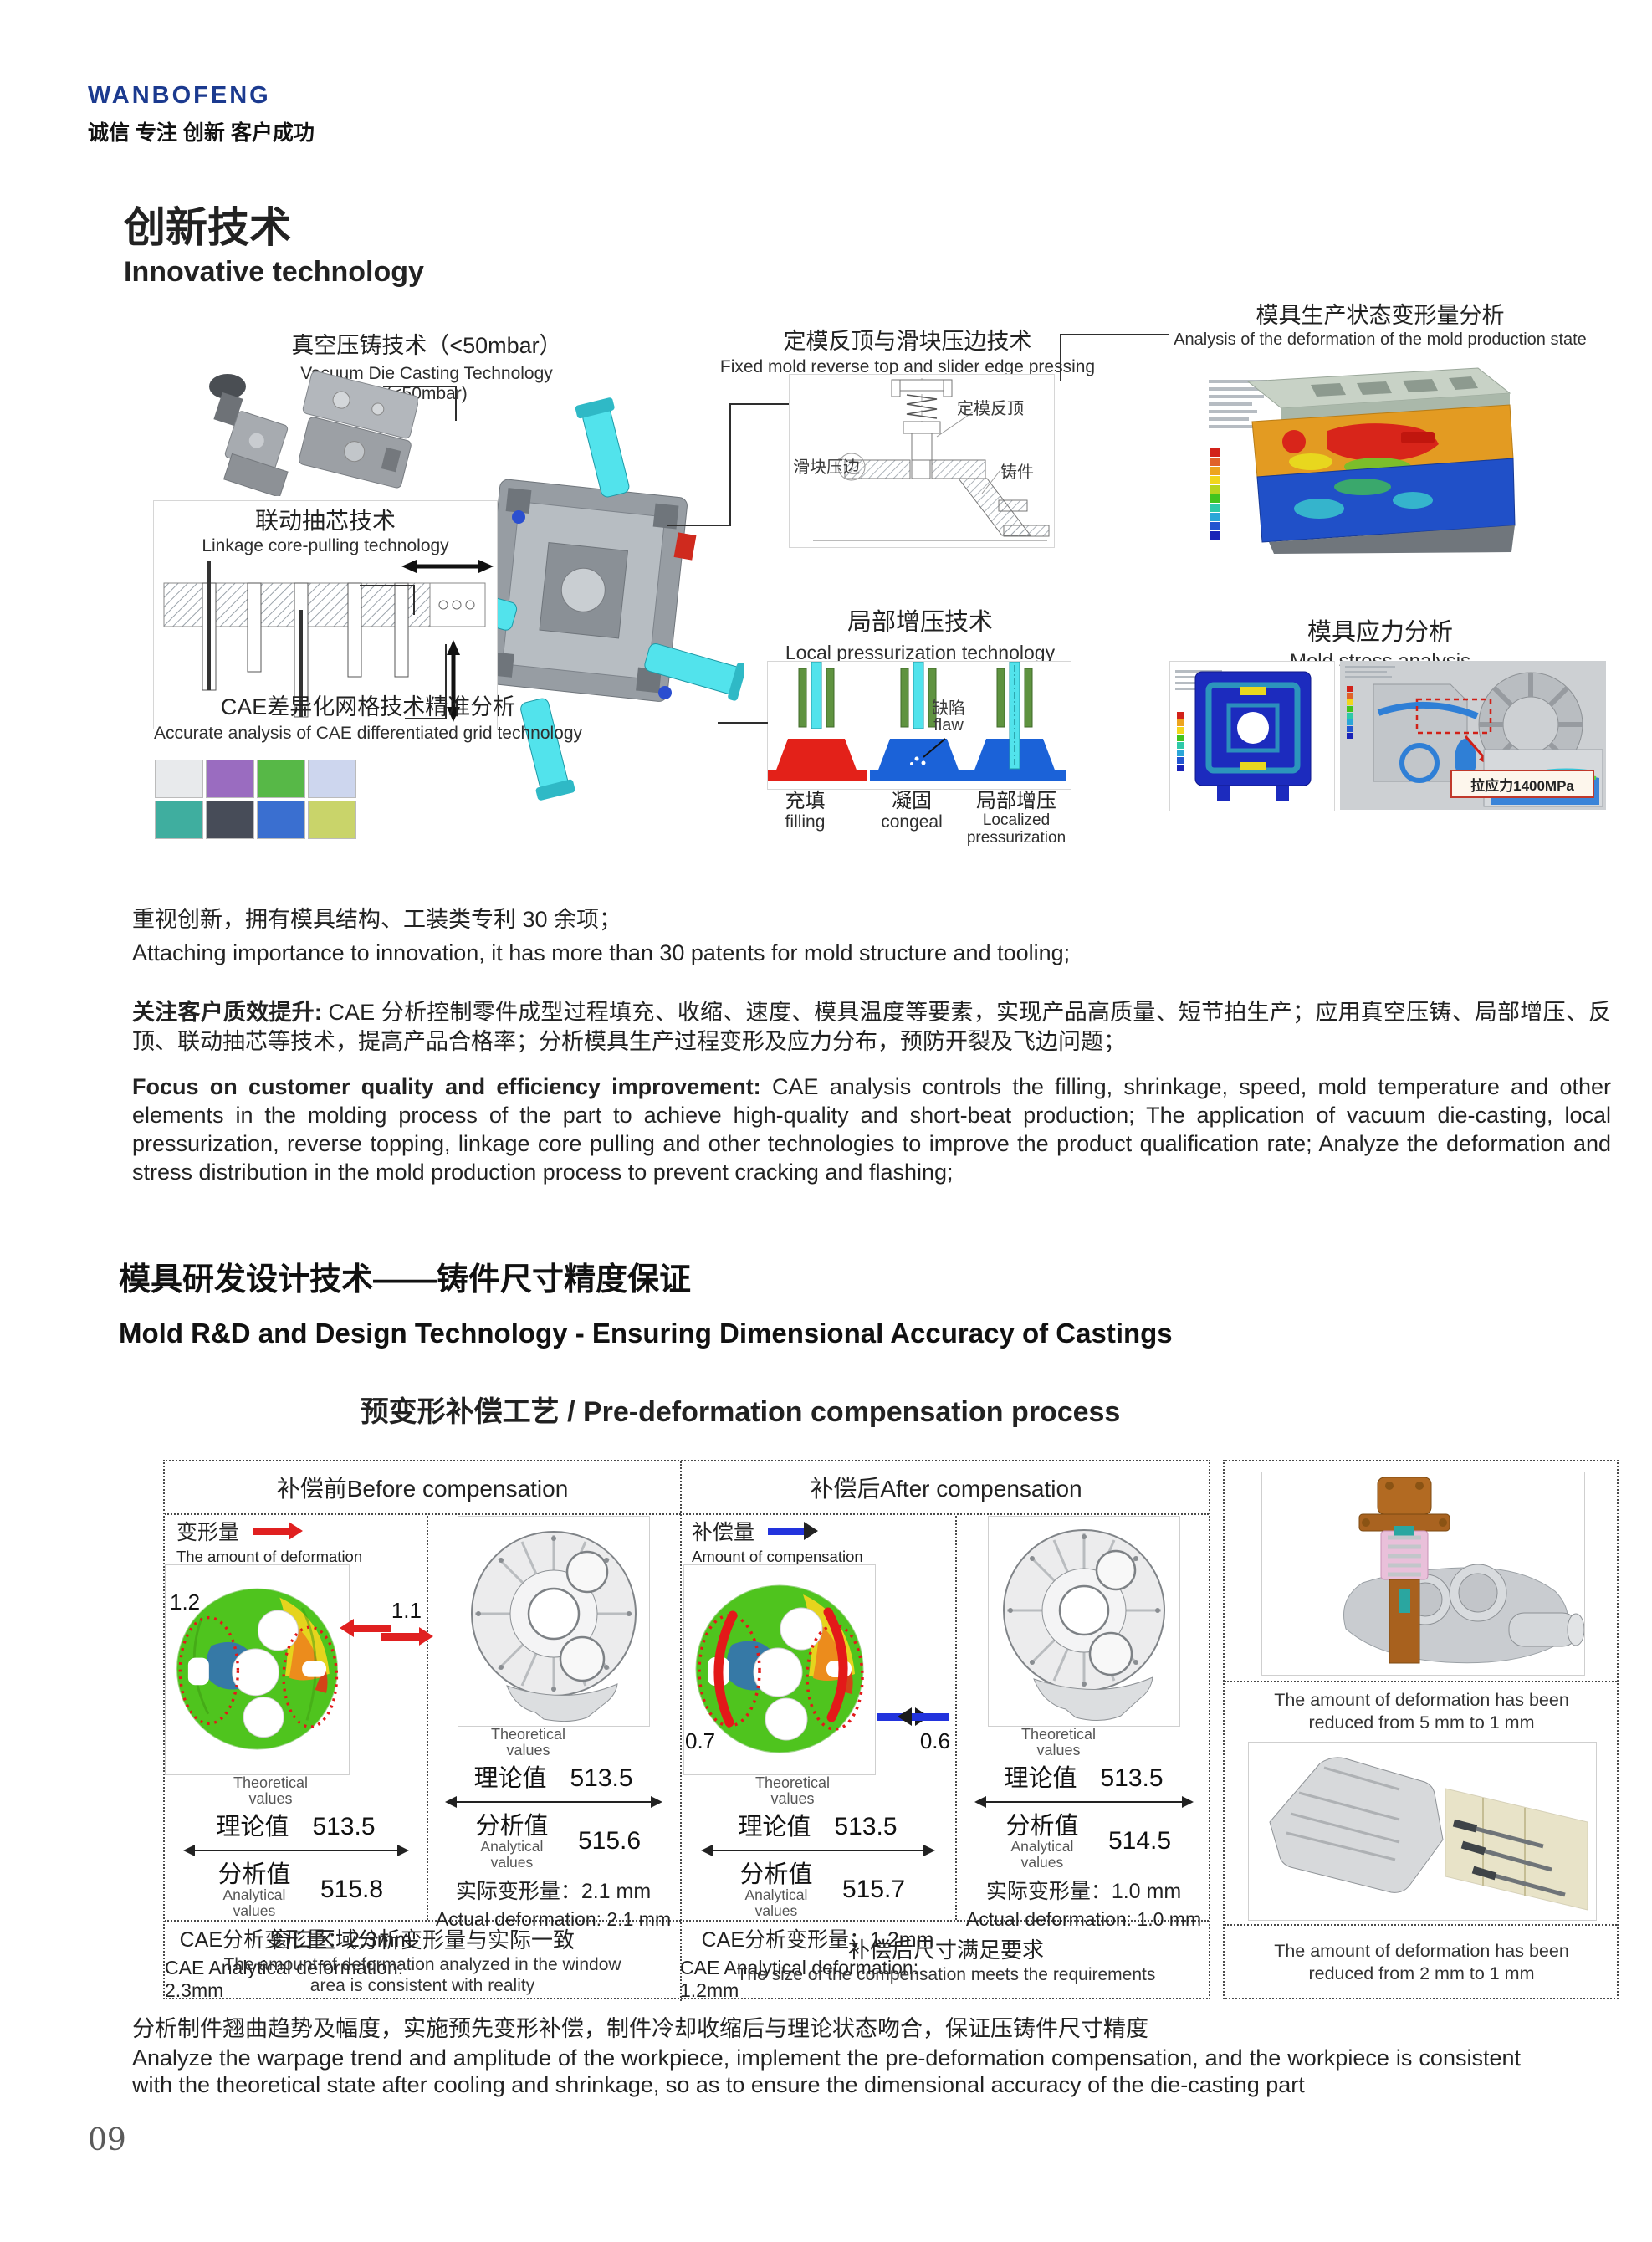  Describe the element at coordinates (299, 1670) in the screenshot. I see `fea-image-before: 1.2 1.1` at that location.